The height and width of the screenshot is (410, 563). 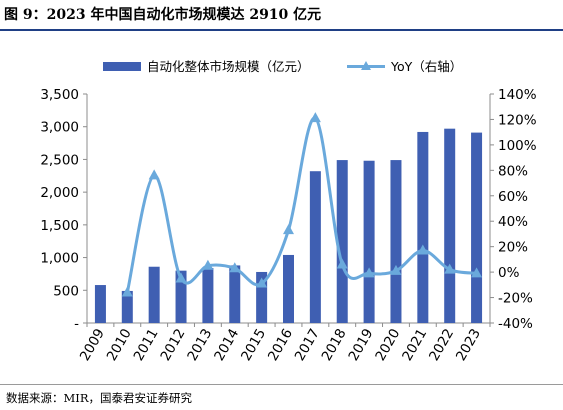 What do you see at coordinates (59, 128) in the screenshot?
I see `left-axis-tick-label: 3,000` at bounding box center [59, 128].